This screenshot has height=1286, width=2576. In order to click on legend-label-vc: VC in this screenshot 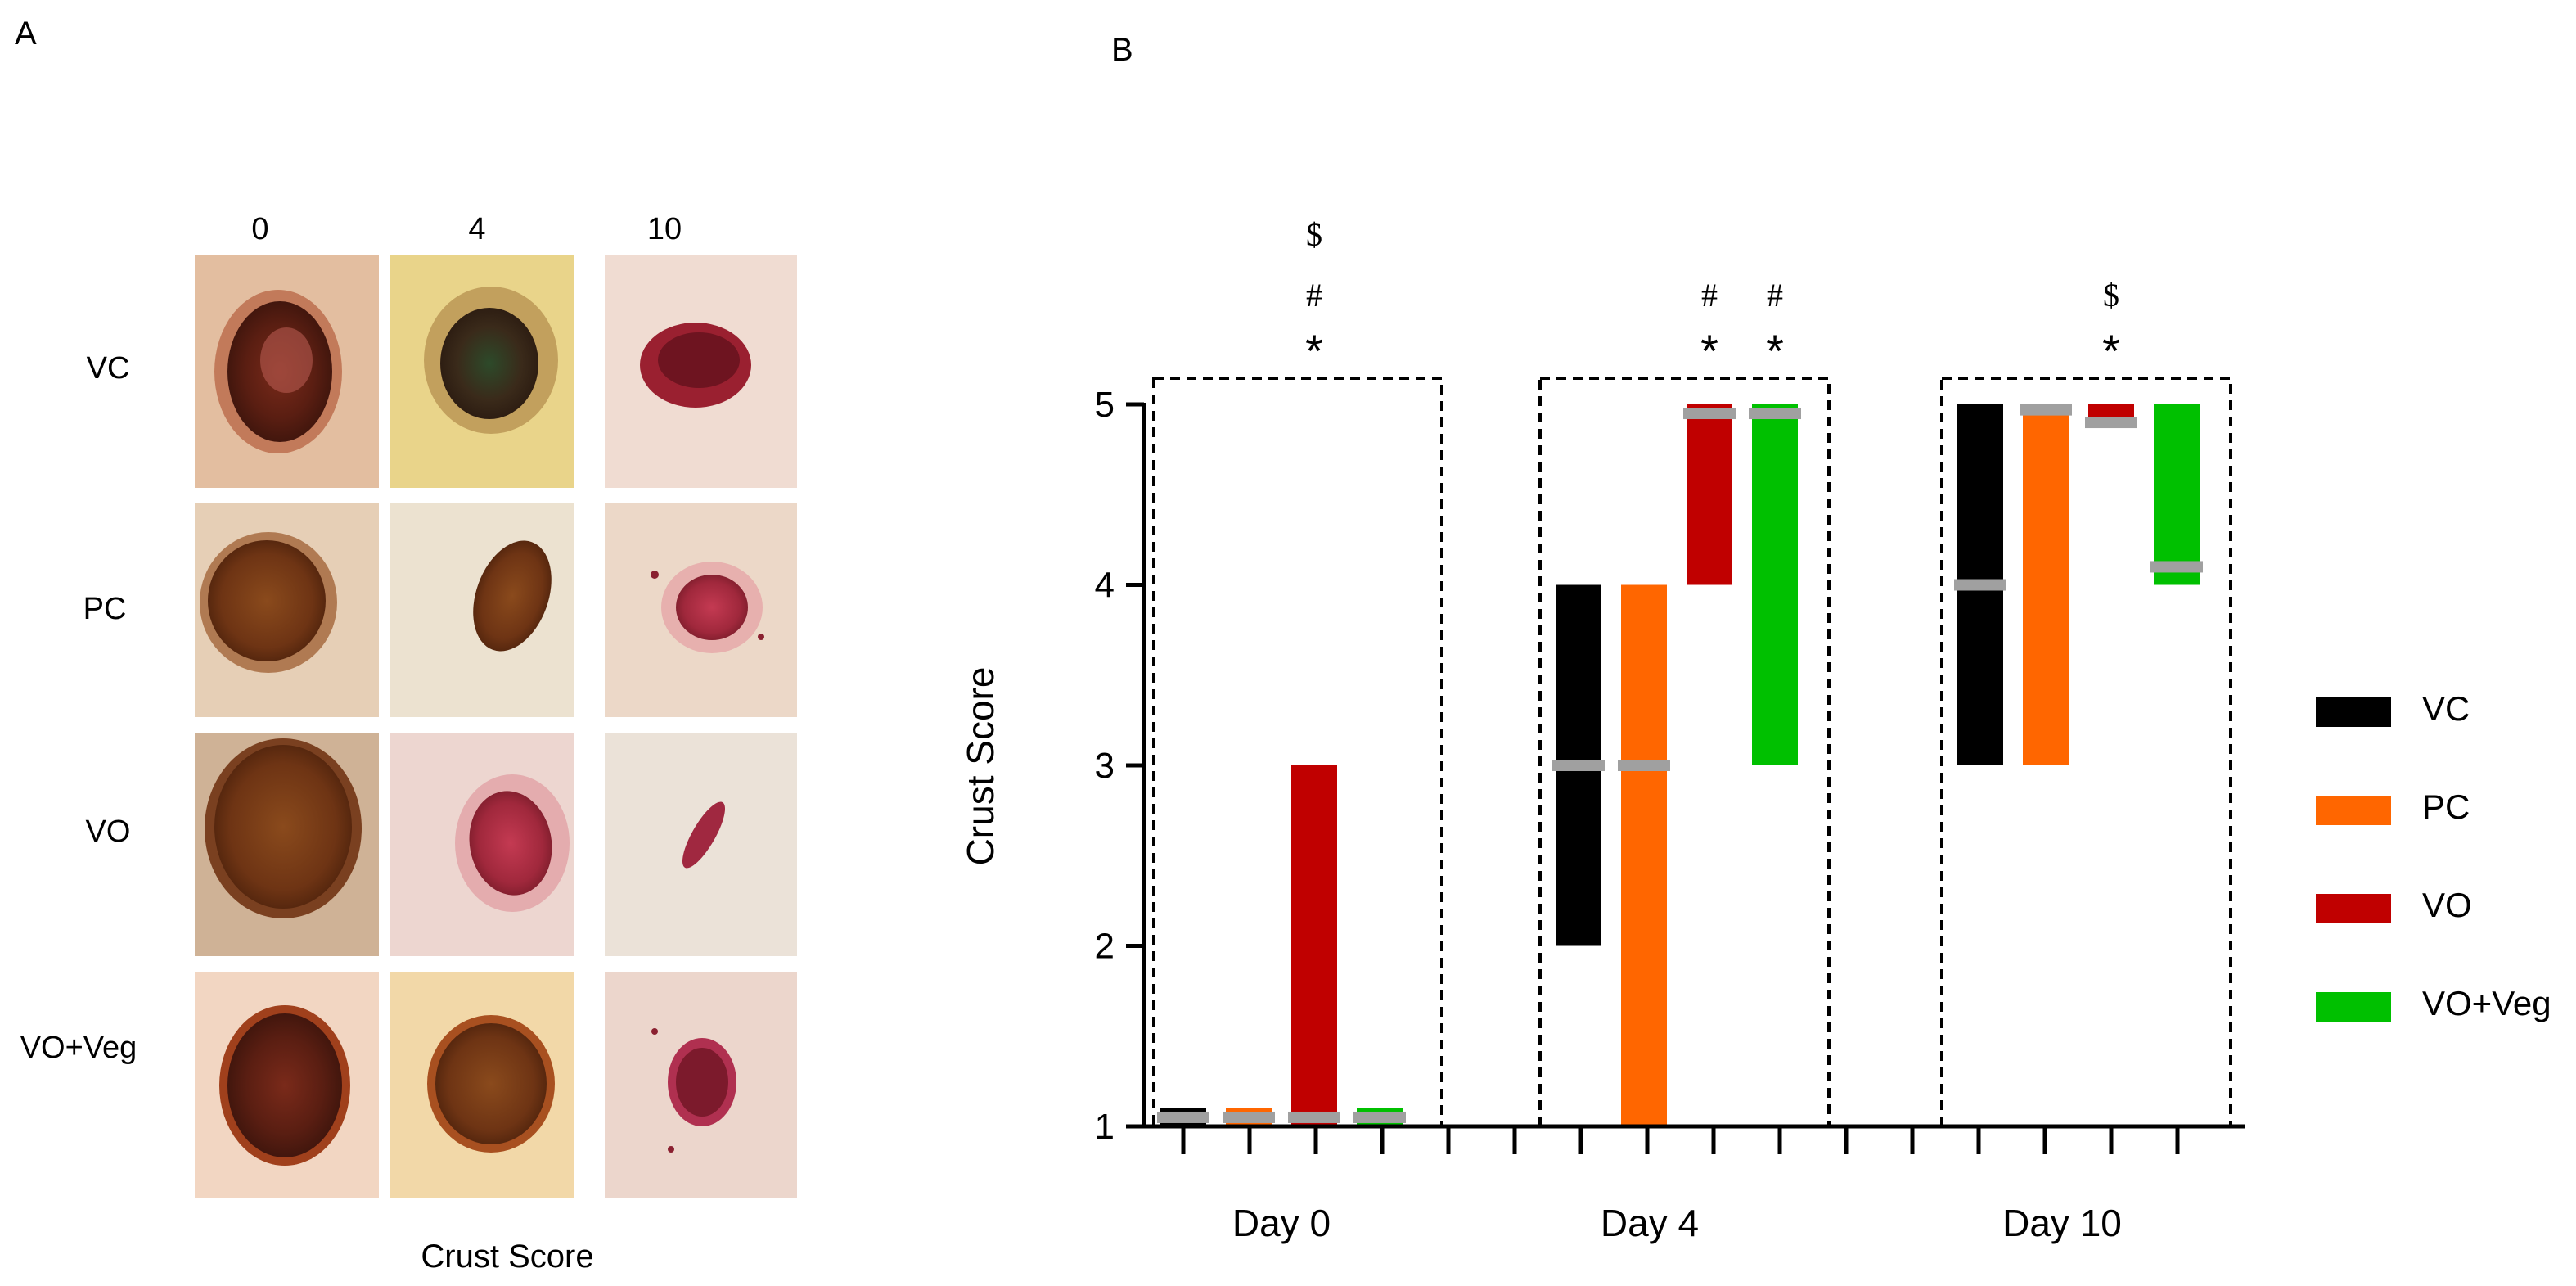, I will do `click(2446, 708)`.